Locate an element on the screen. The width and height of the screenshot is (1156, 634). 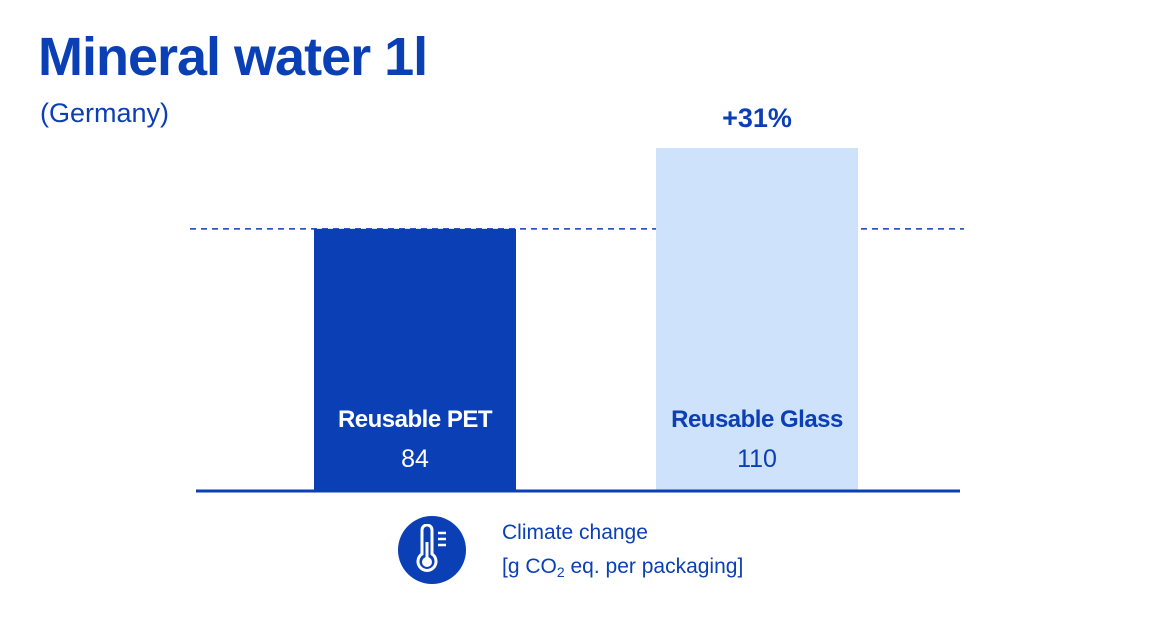
bar-reusable-glass is located at coordinates (757, 319).